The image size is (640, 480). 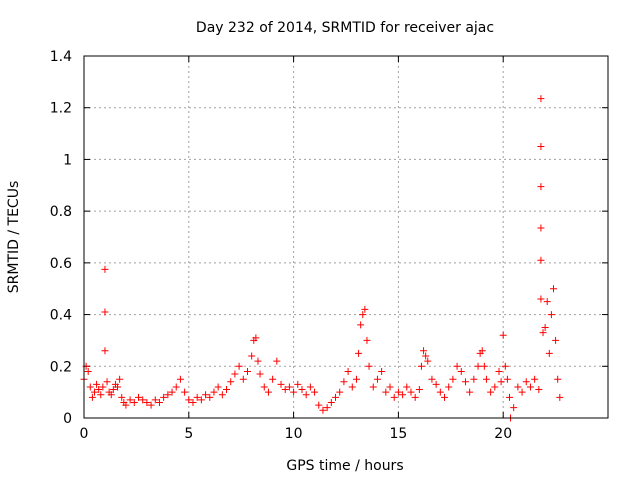 I want to click on x-tick-label: 15, so click(x=398, y=434).